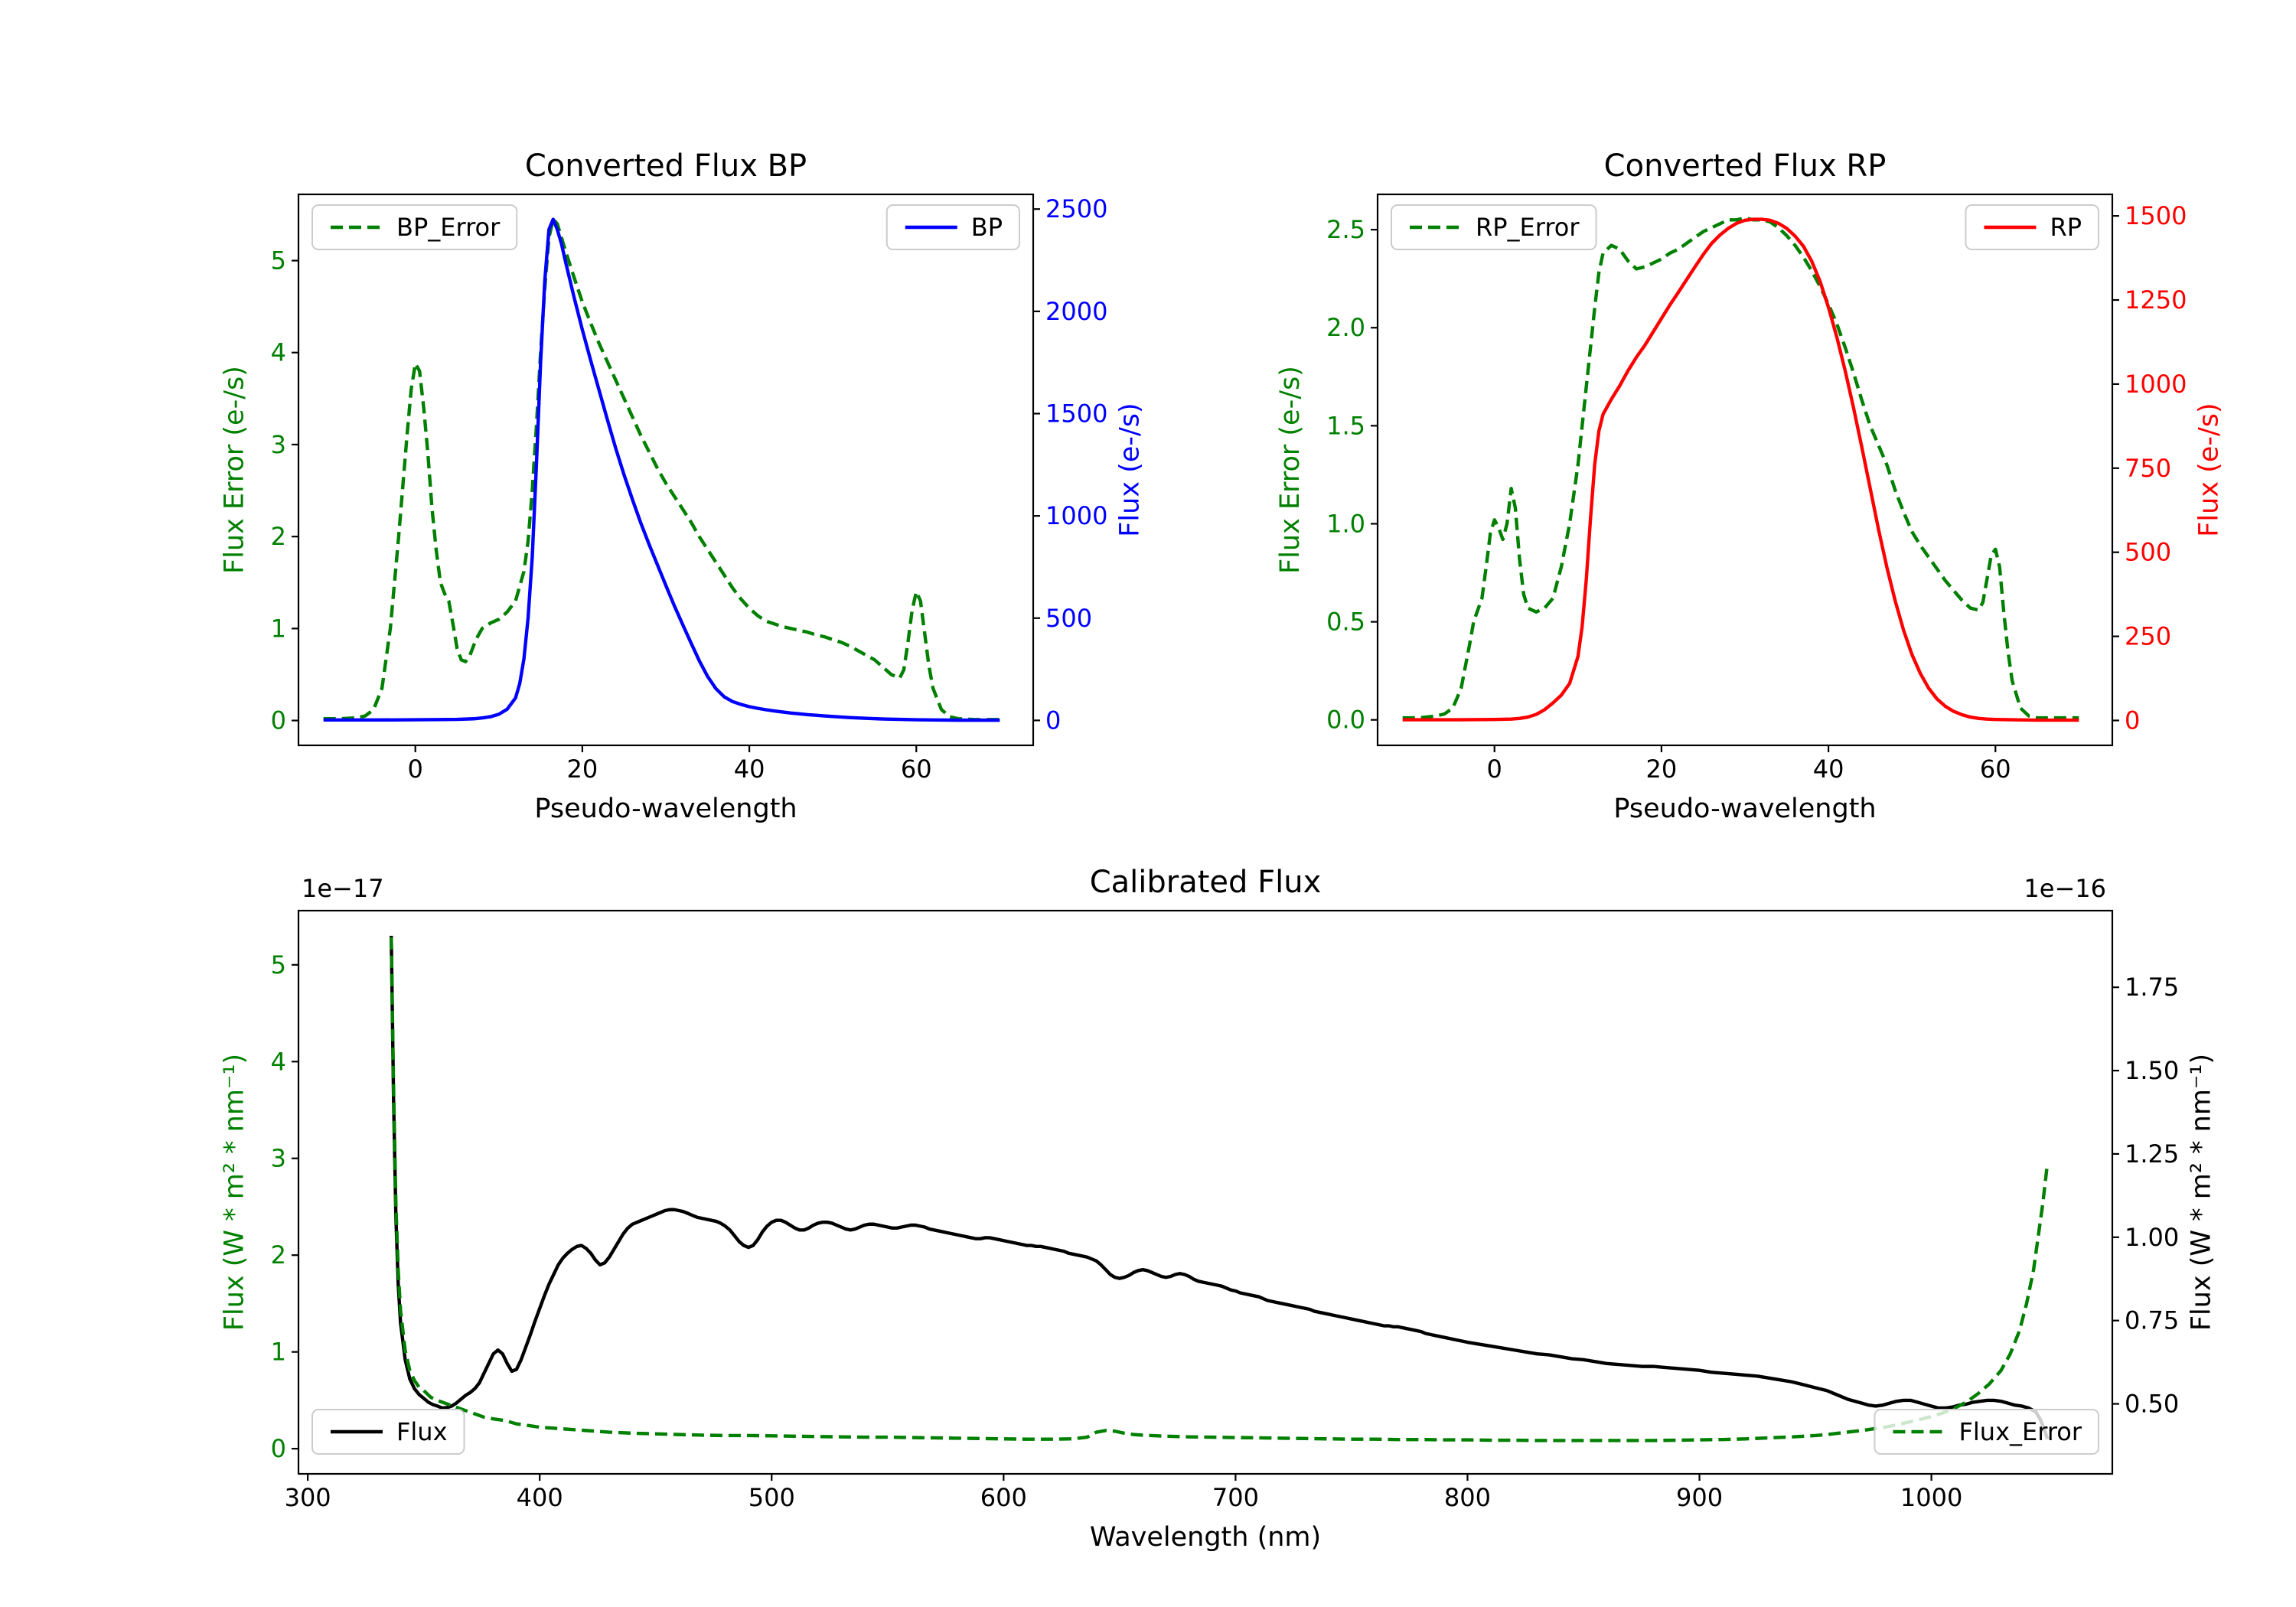  I want to click on series-curve-BP_Error, so click(661, 469).